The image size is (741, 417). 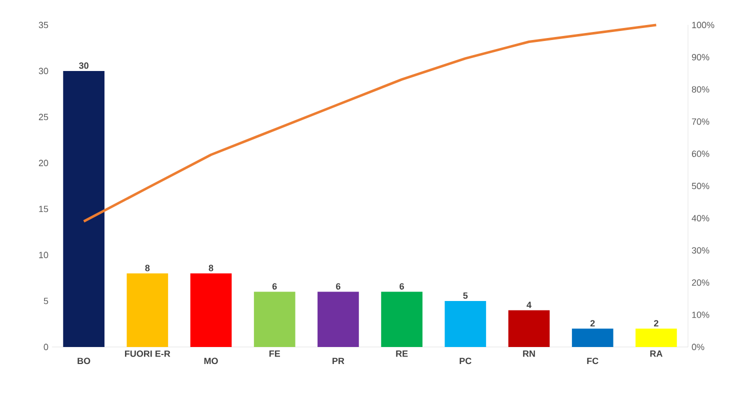 What do you see at coordinates (43, 209) in the screenshot?
I see `y-tick-label: 15` at bounding box center [43, 209].